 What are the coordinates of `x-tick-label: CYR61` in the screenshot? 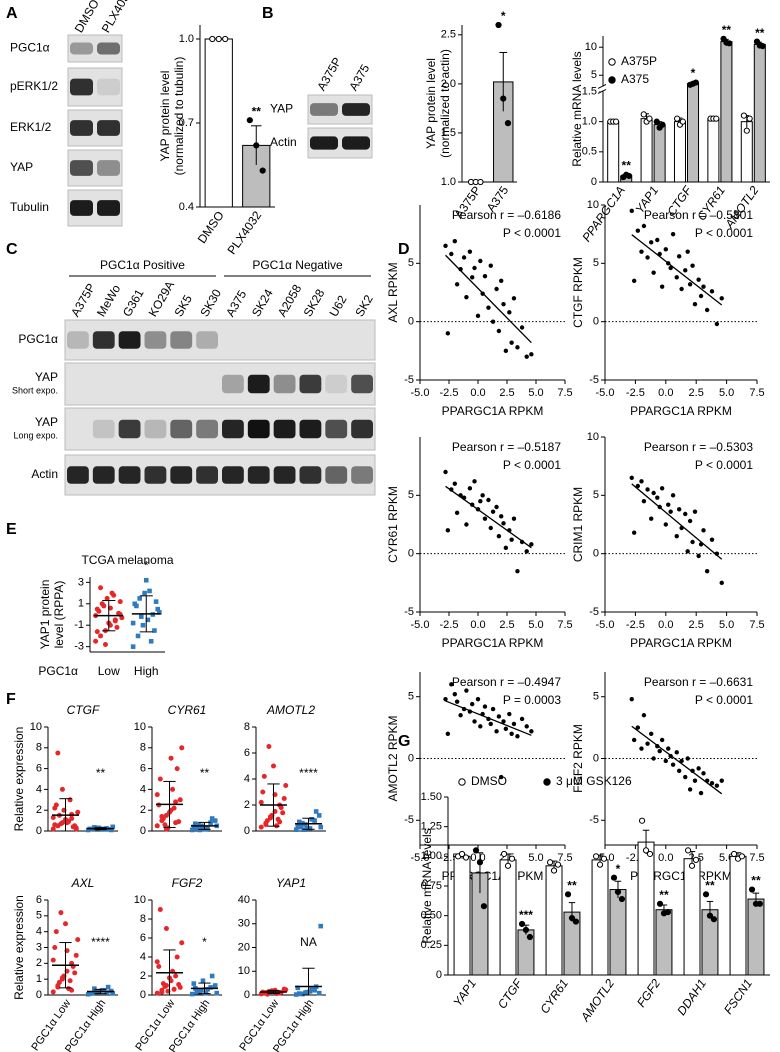 It's located at (554, 997).